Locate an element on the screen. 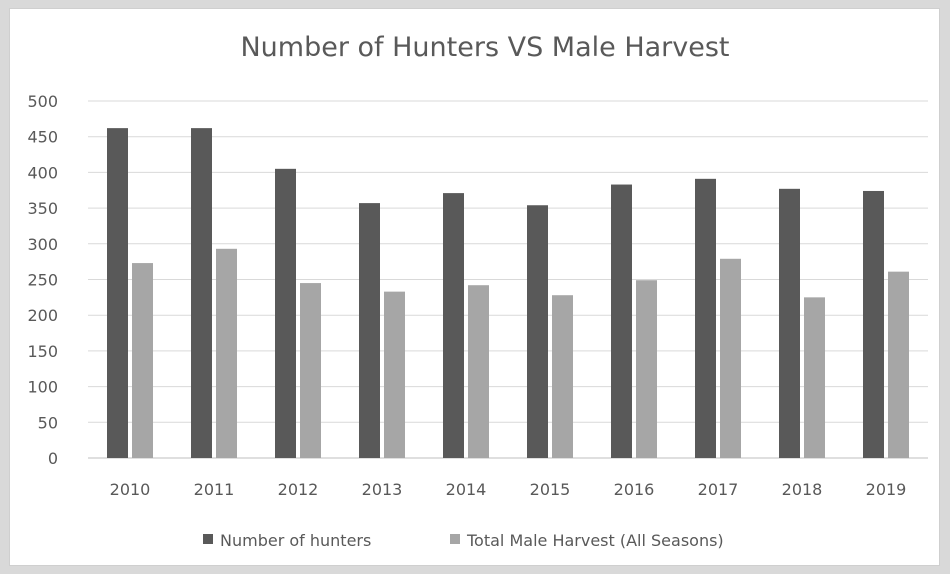 Image resolution: width=950 pixels, height=574 pixels. legend-swatch-hunters is located at coordinates (208, 539).